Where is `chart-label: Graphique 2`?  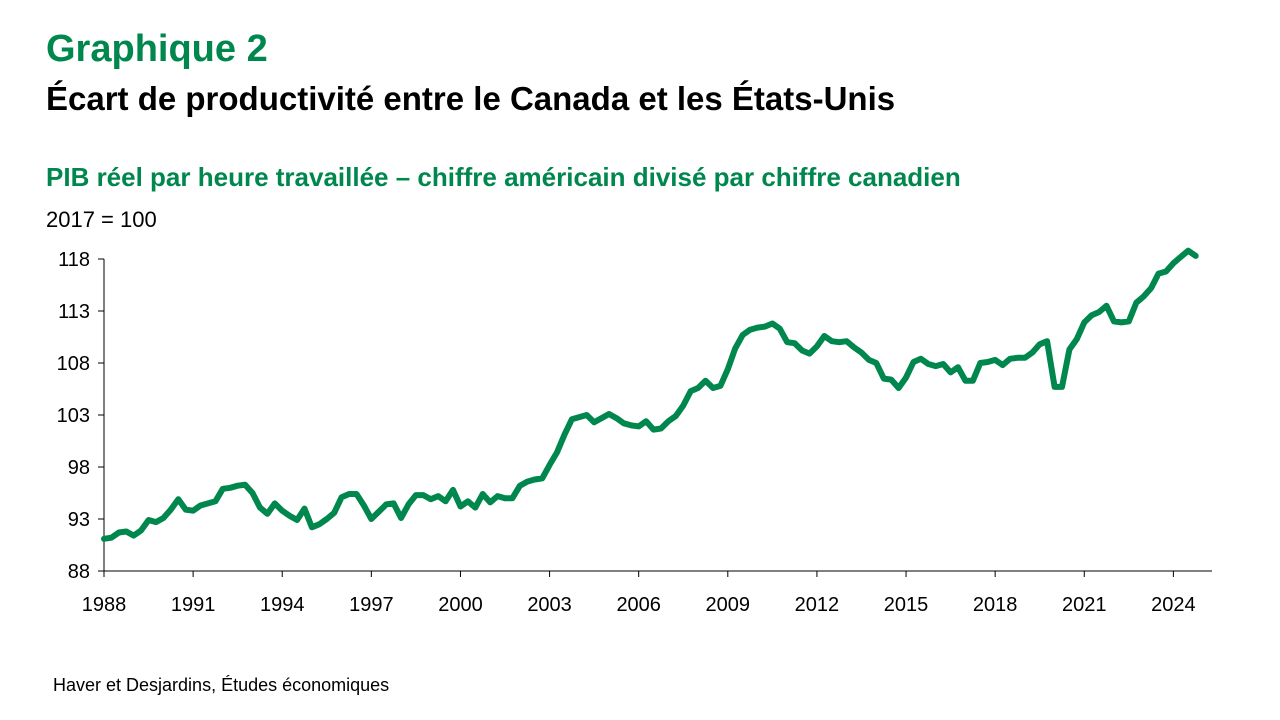
chart-label: Graphique 2 is located at coordinates (157, 49).